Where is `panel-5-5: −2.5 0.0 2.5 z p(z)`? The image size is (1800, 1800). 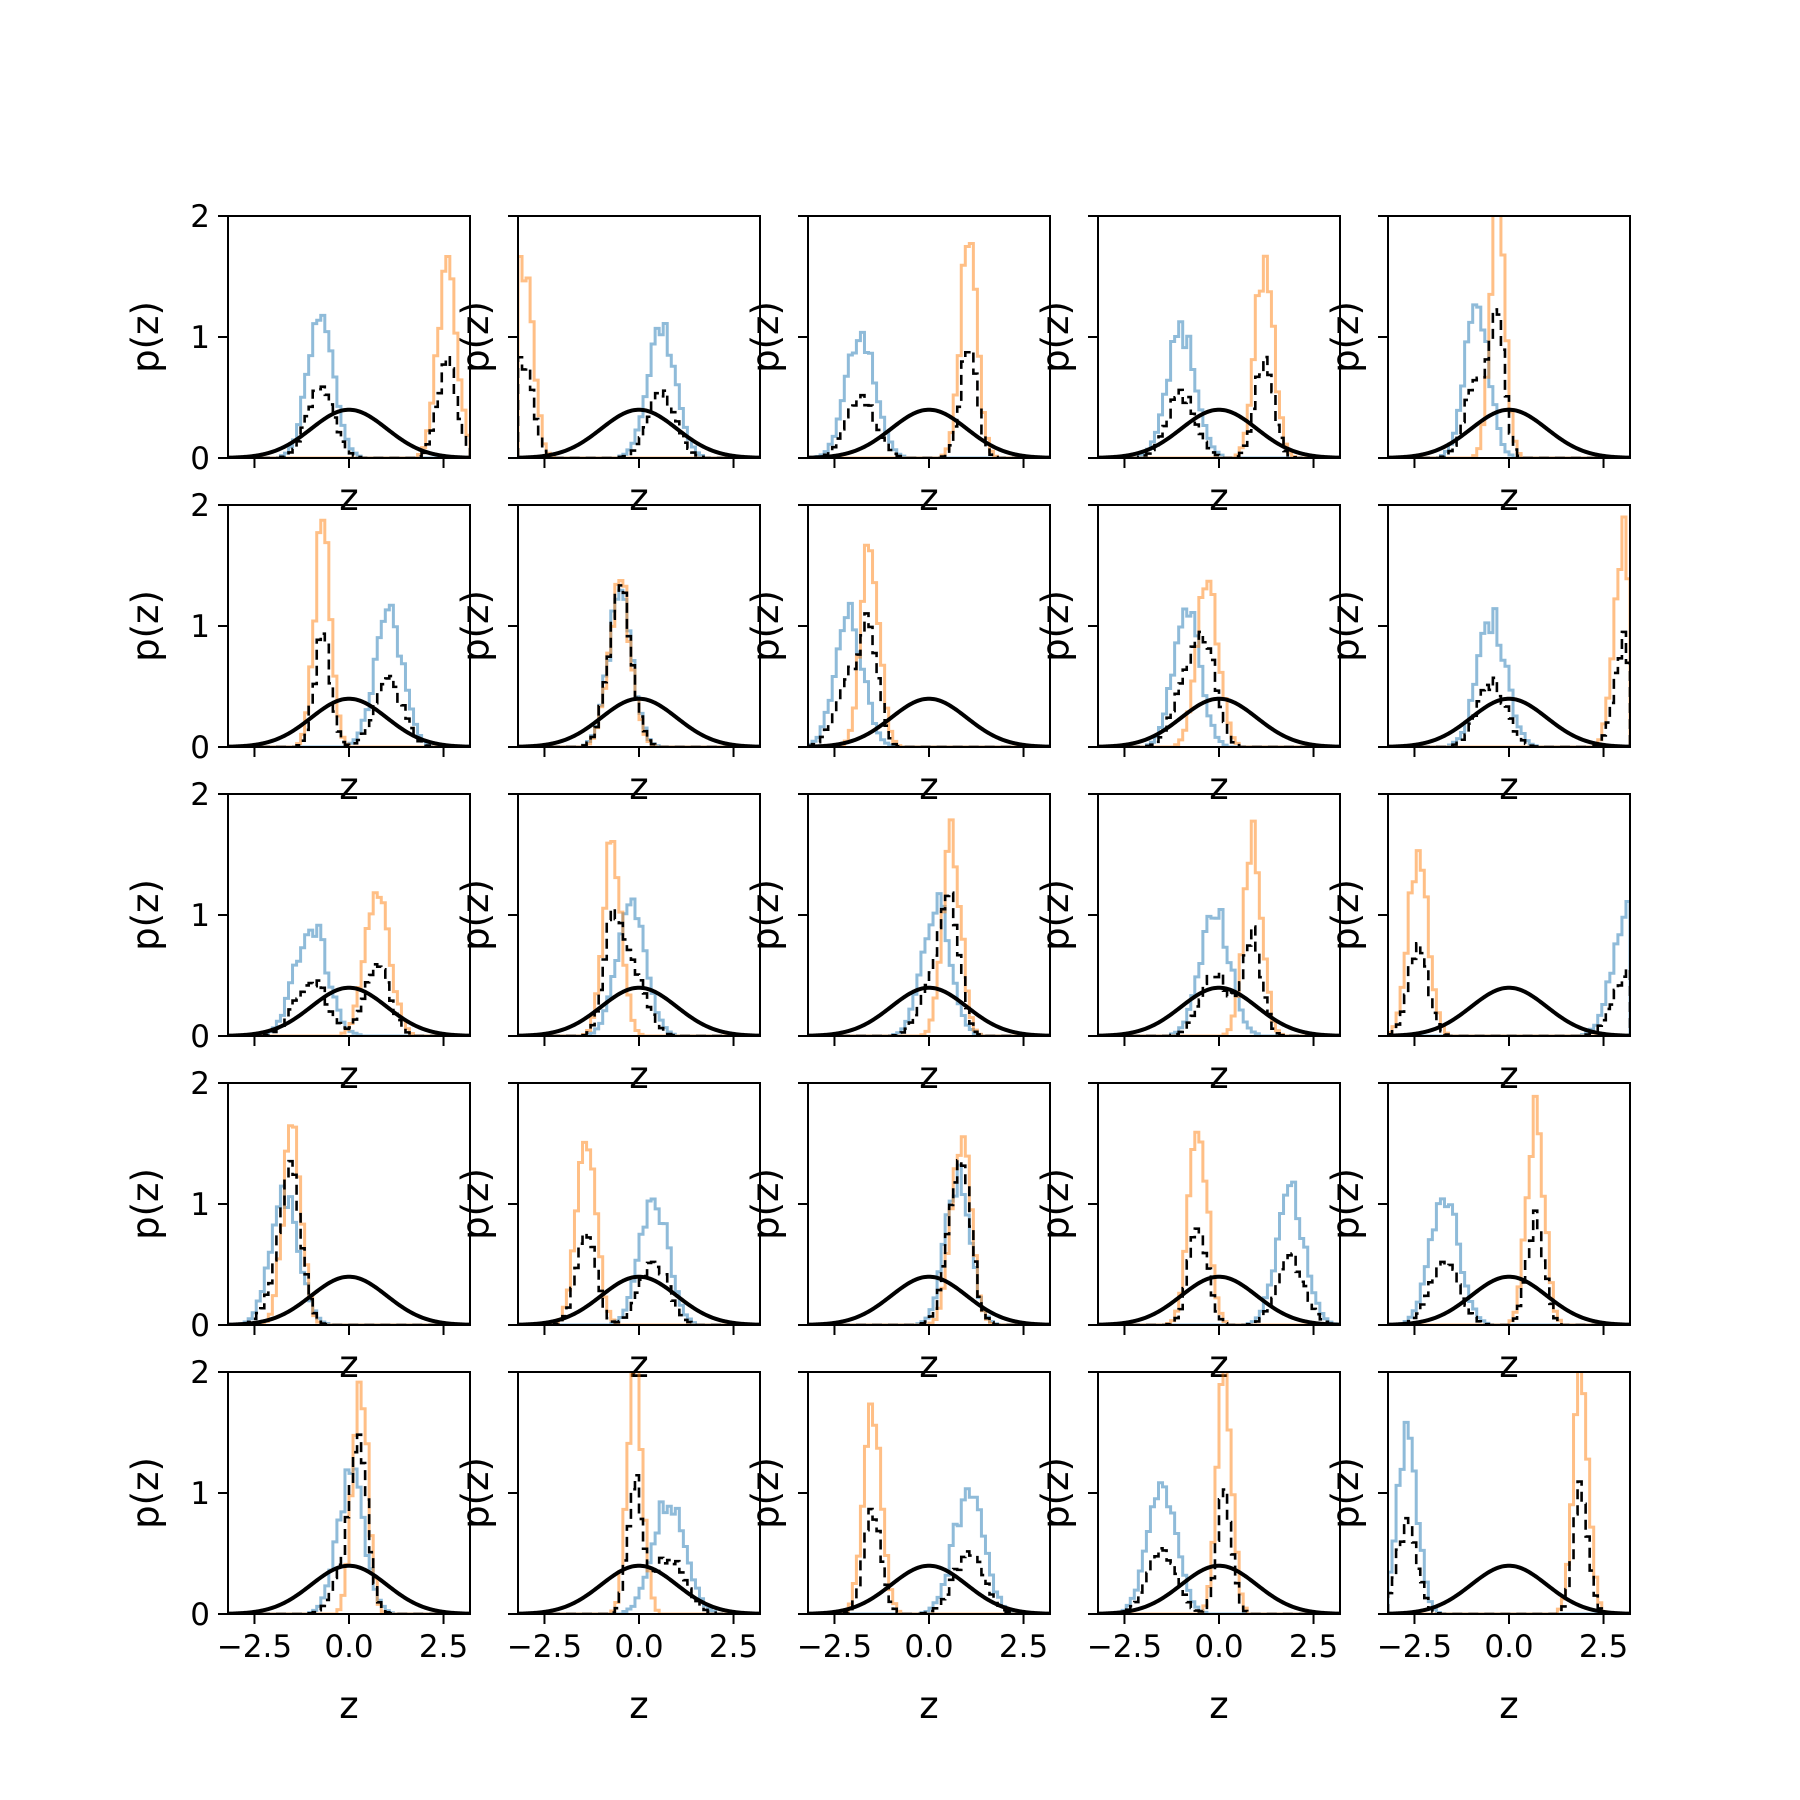 panel-5-5: −2.5 0.0 2.5 z p(z) is located at coordinates (1477, 1549).